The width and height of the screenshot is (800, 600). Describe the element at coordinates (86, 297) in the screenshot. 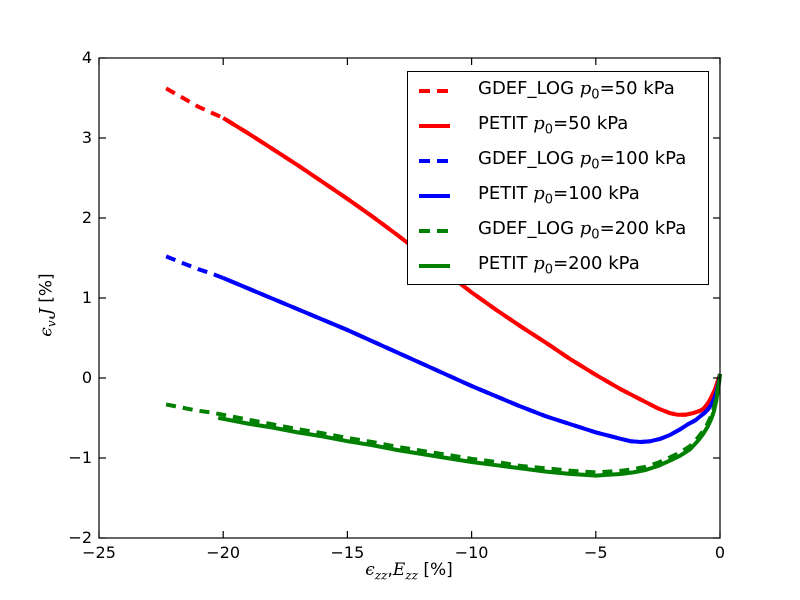

I see `y-tick-label: 1` at that location.